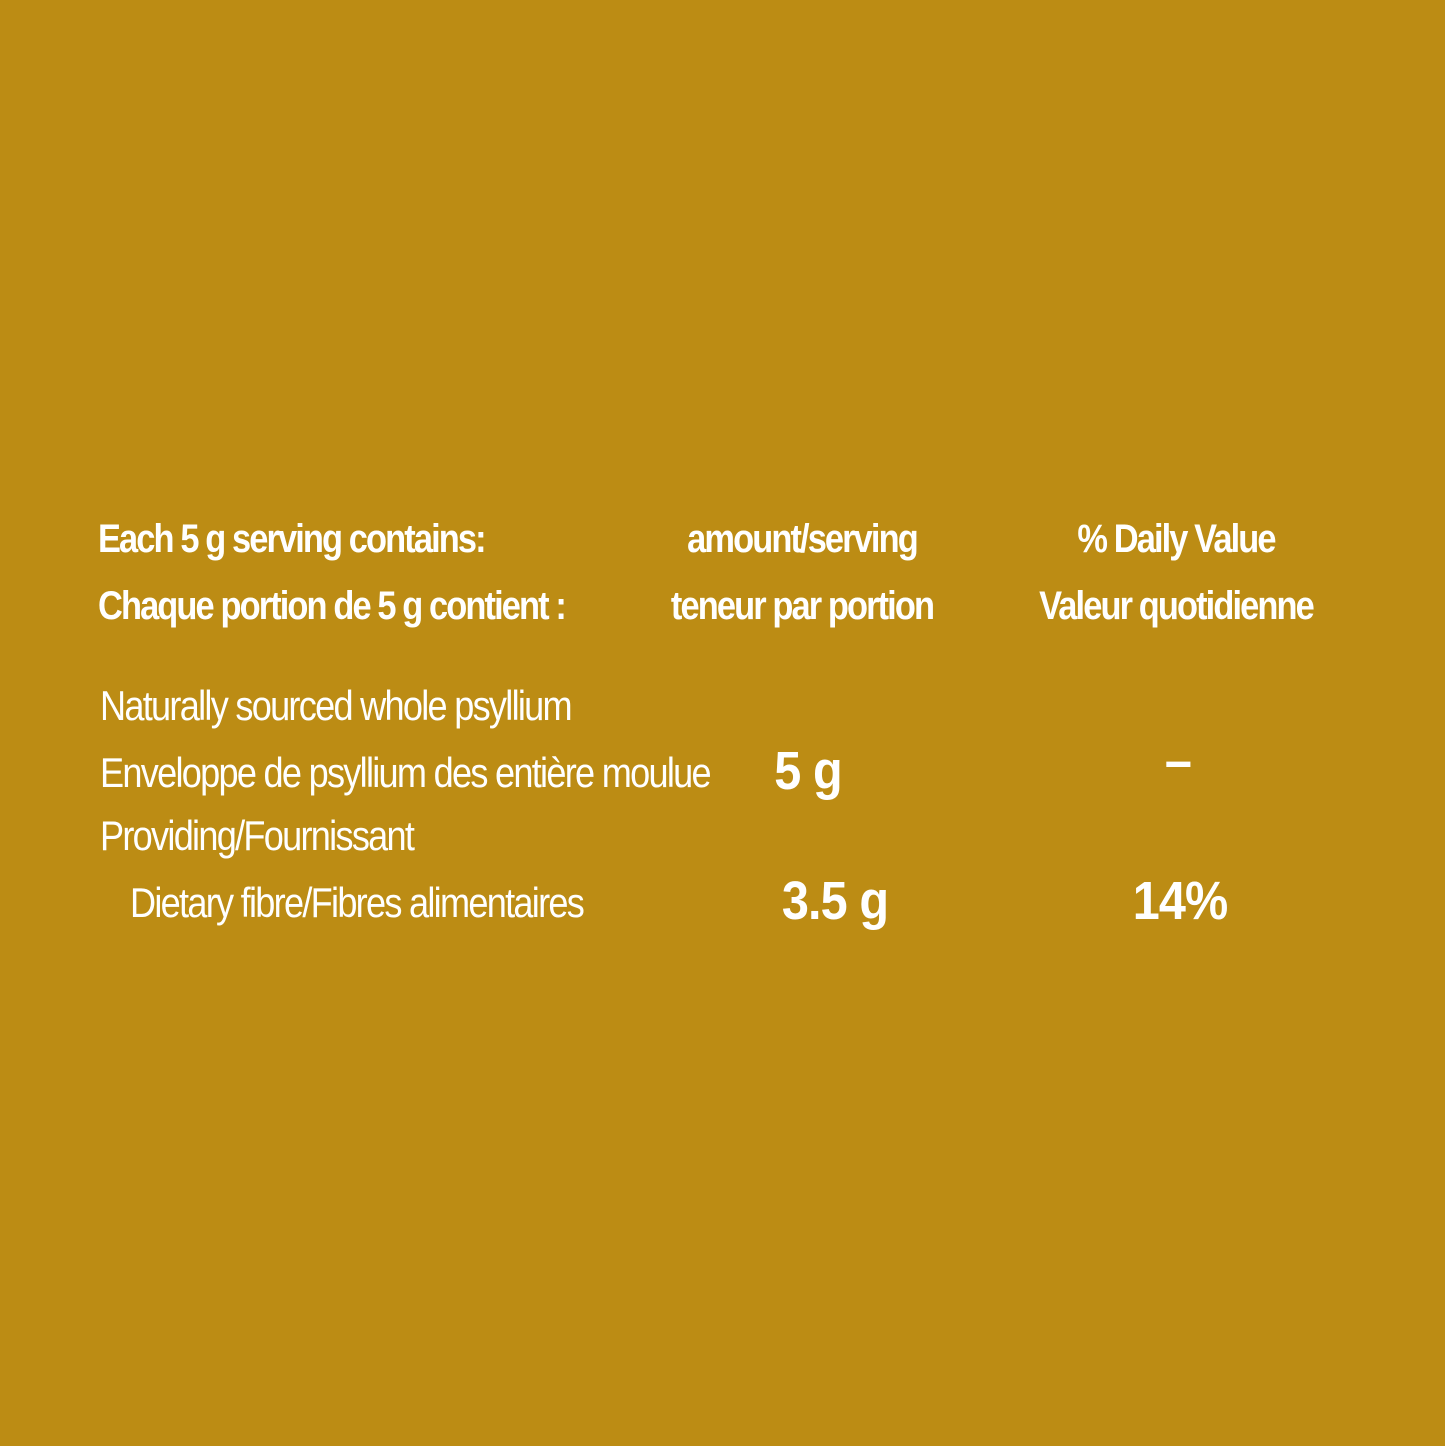 The image size is (1445, 1446). Describe the element at coordinates (406, 772) in the screenshot. I see `ingredient-label-fr: Enveloppe de psyllium des entière moulue` at that location.